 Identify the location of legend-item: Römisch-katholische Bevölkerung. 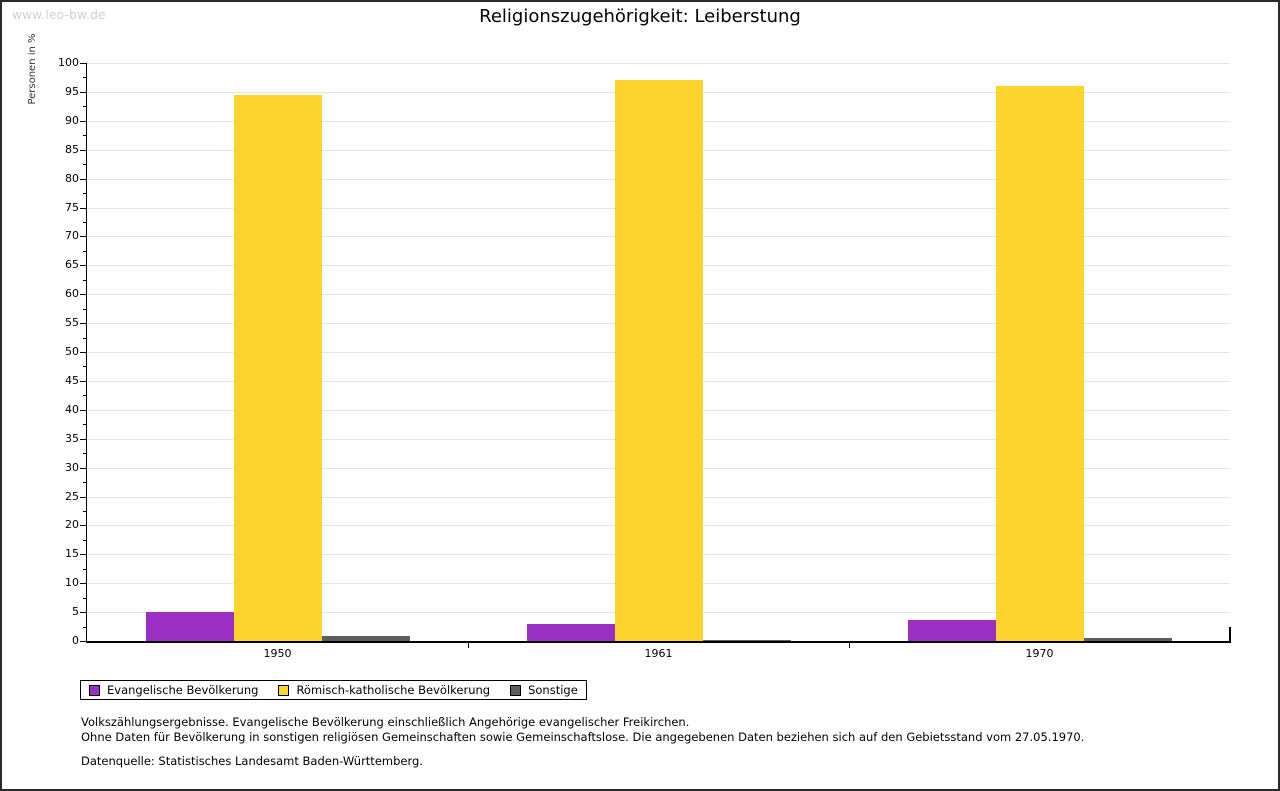
(384, 690).